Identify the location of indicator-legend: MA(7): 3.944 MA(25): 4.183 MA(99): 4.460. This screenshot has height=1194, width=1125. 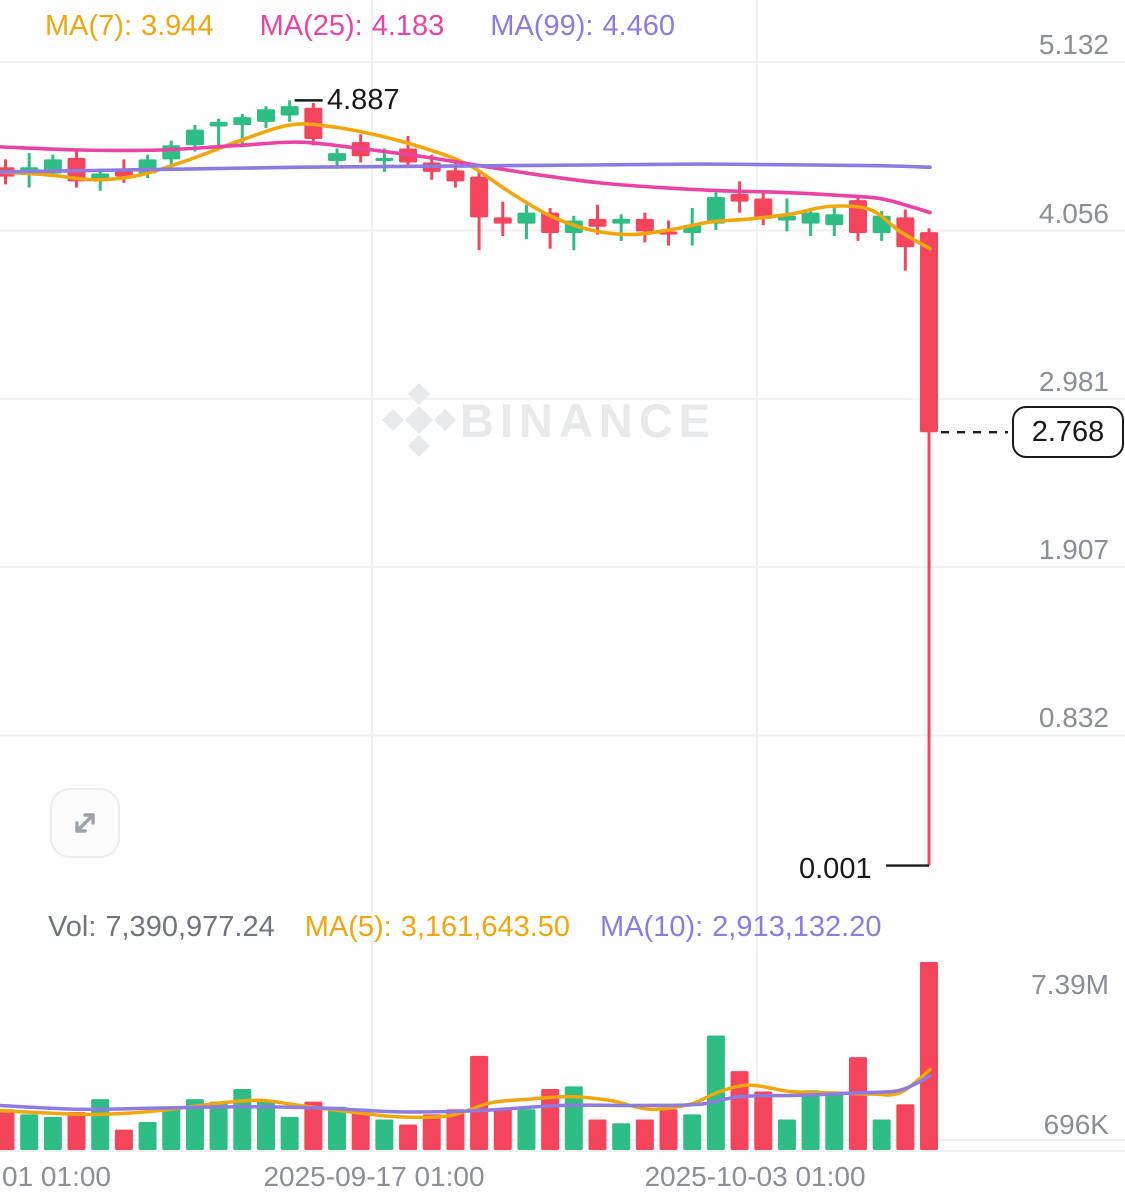
(360, 26).